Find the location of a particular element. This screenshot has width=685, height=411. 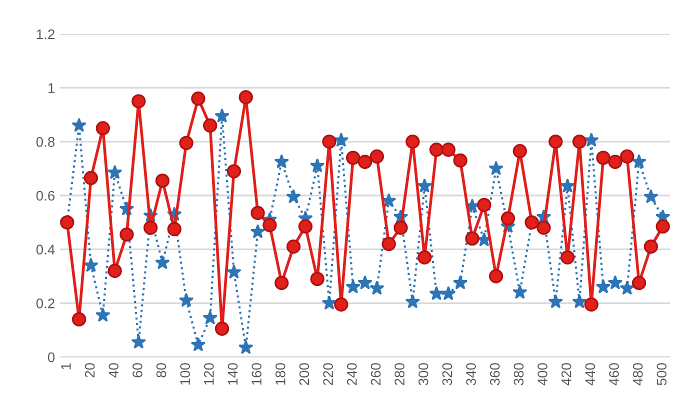

x-tick-label: 360 is located at coordinates (495, 374).